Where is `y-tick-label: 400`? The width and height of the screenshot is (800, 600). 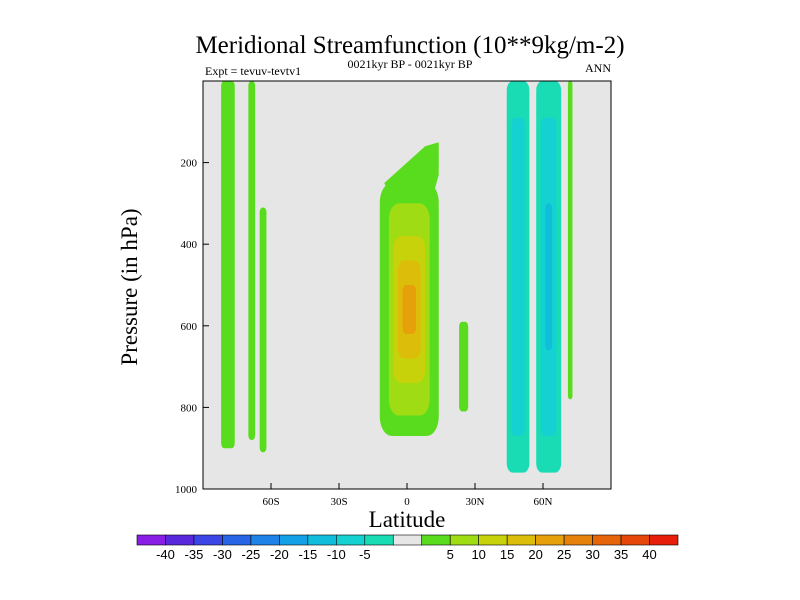
y-tick-label: 400 is located at coordinates (189, 245).